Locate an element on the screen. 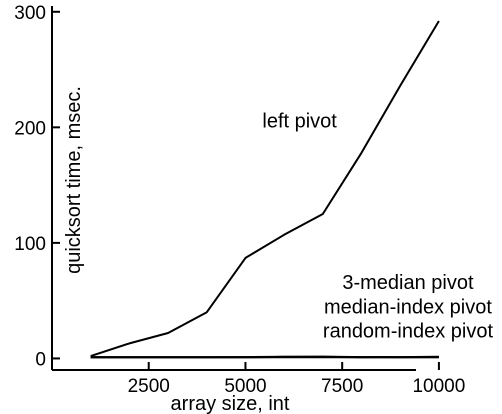 The height and width of the screenshot is (414, 502). annotation-label: median-index pivot is located at coordinates (408, 307).